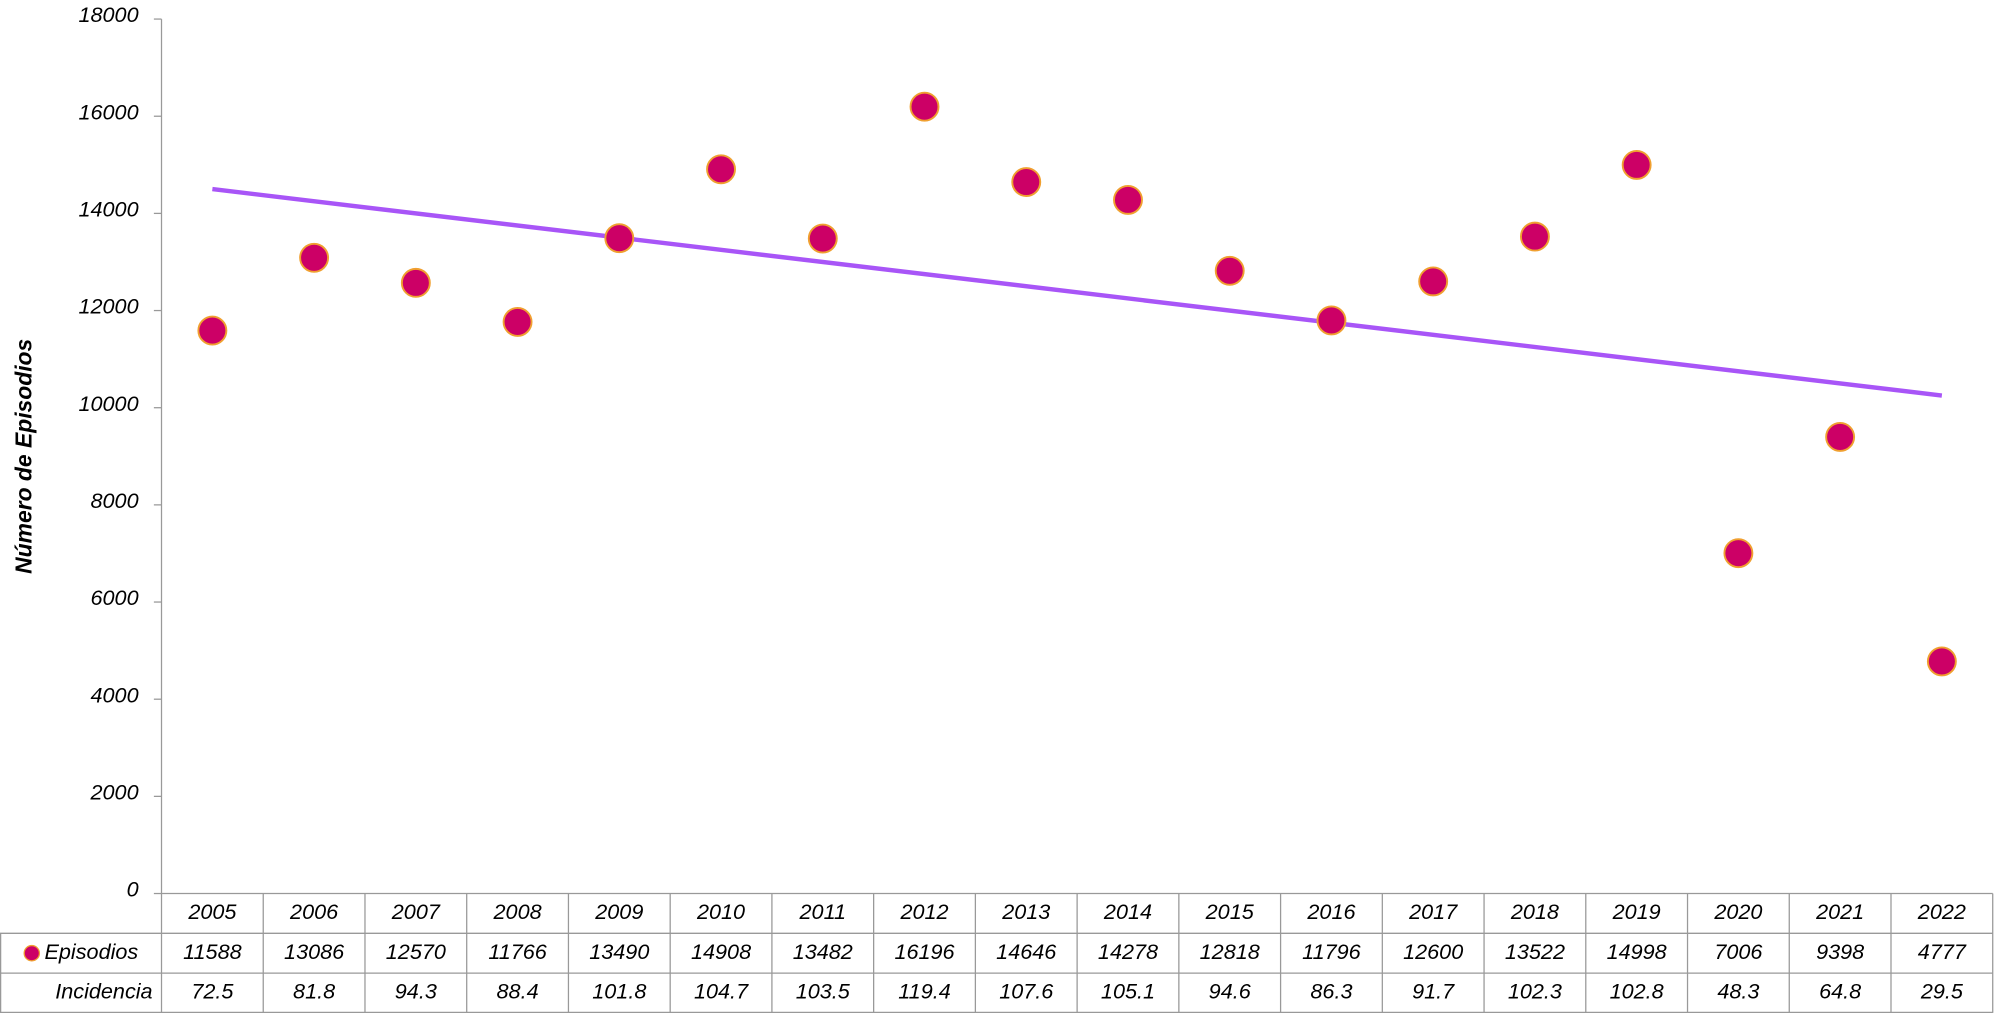  What do you see at coordinates (115, 597) in the screenshot?
I see `y-tick-label: 6000` at bounding box center [115, 597].